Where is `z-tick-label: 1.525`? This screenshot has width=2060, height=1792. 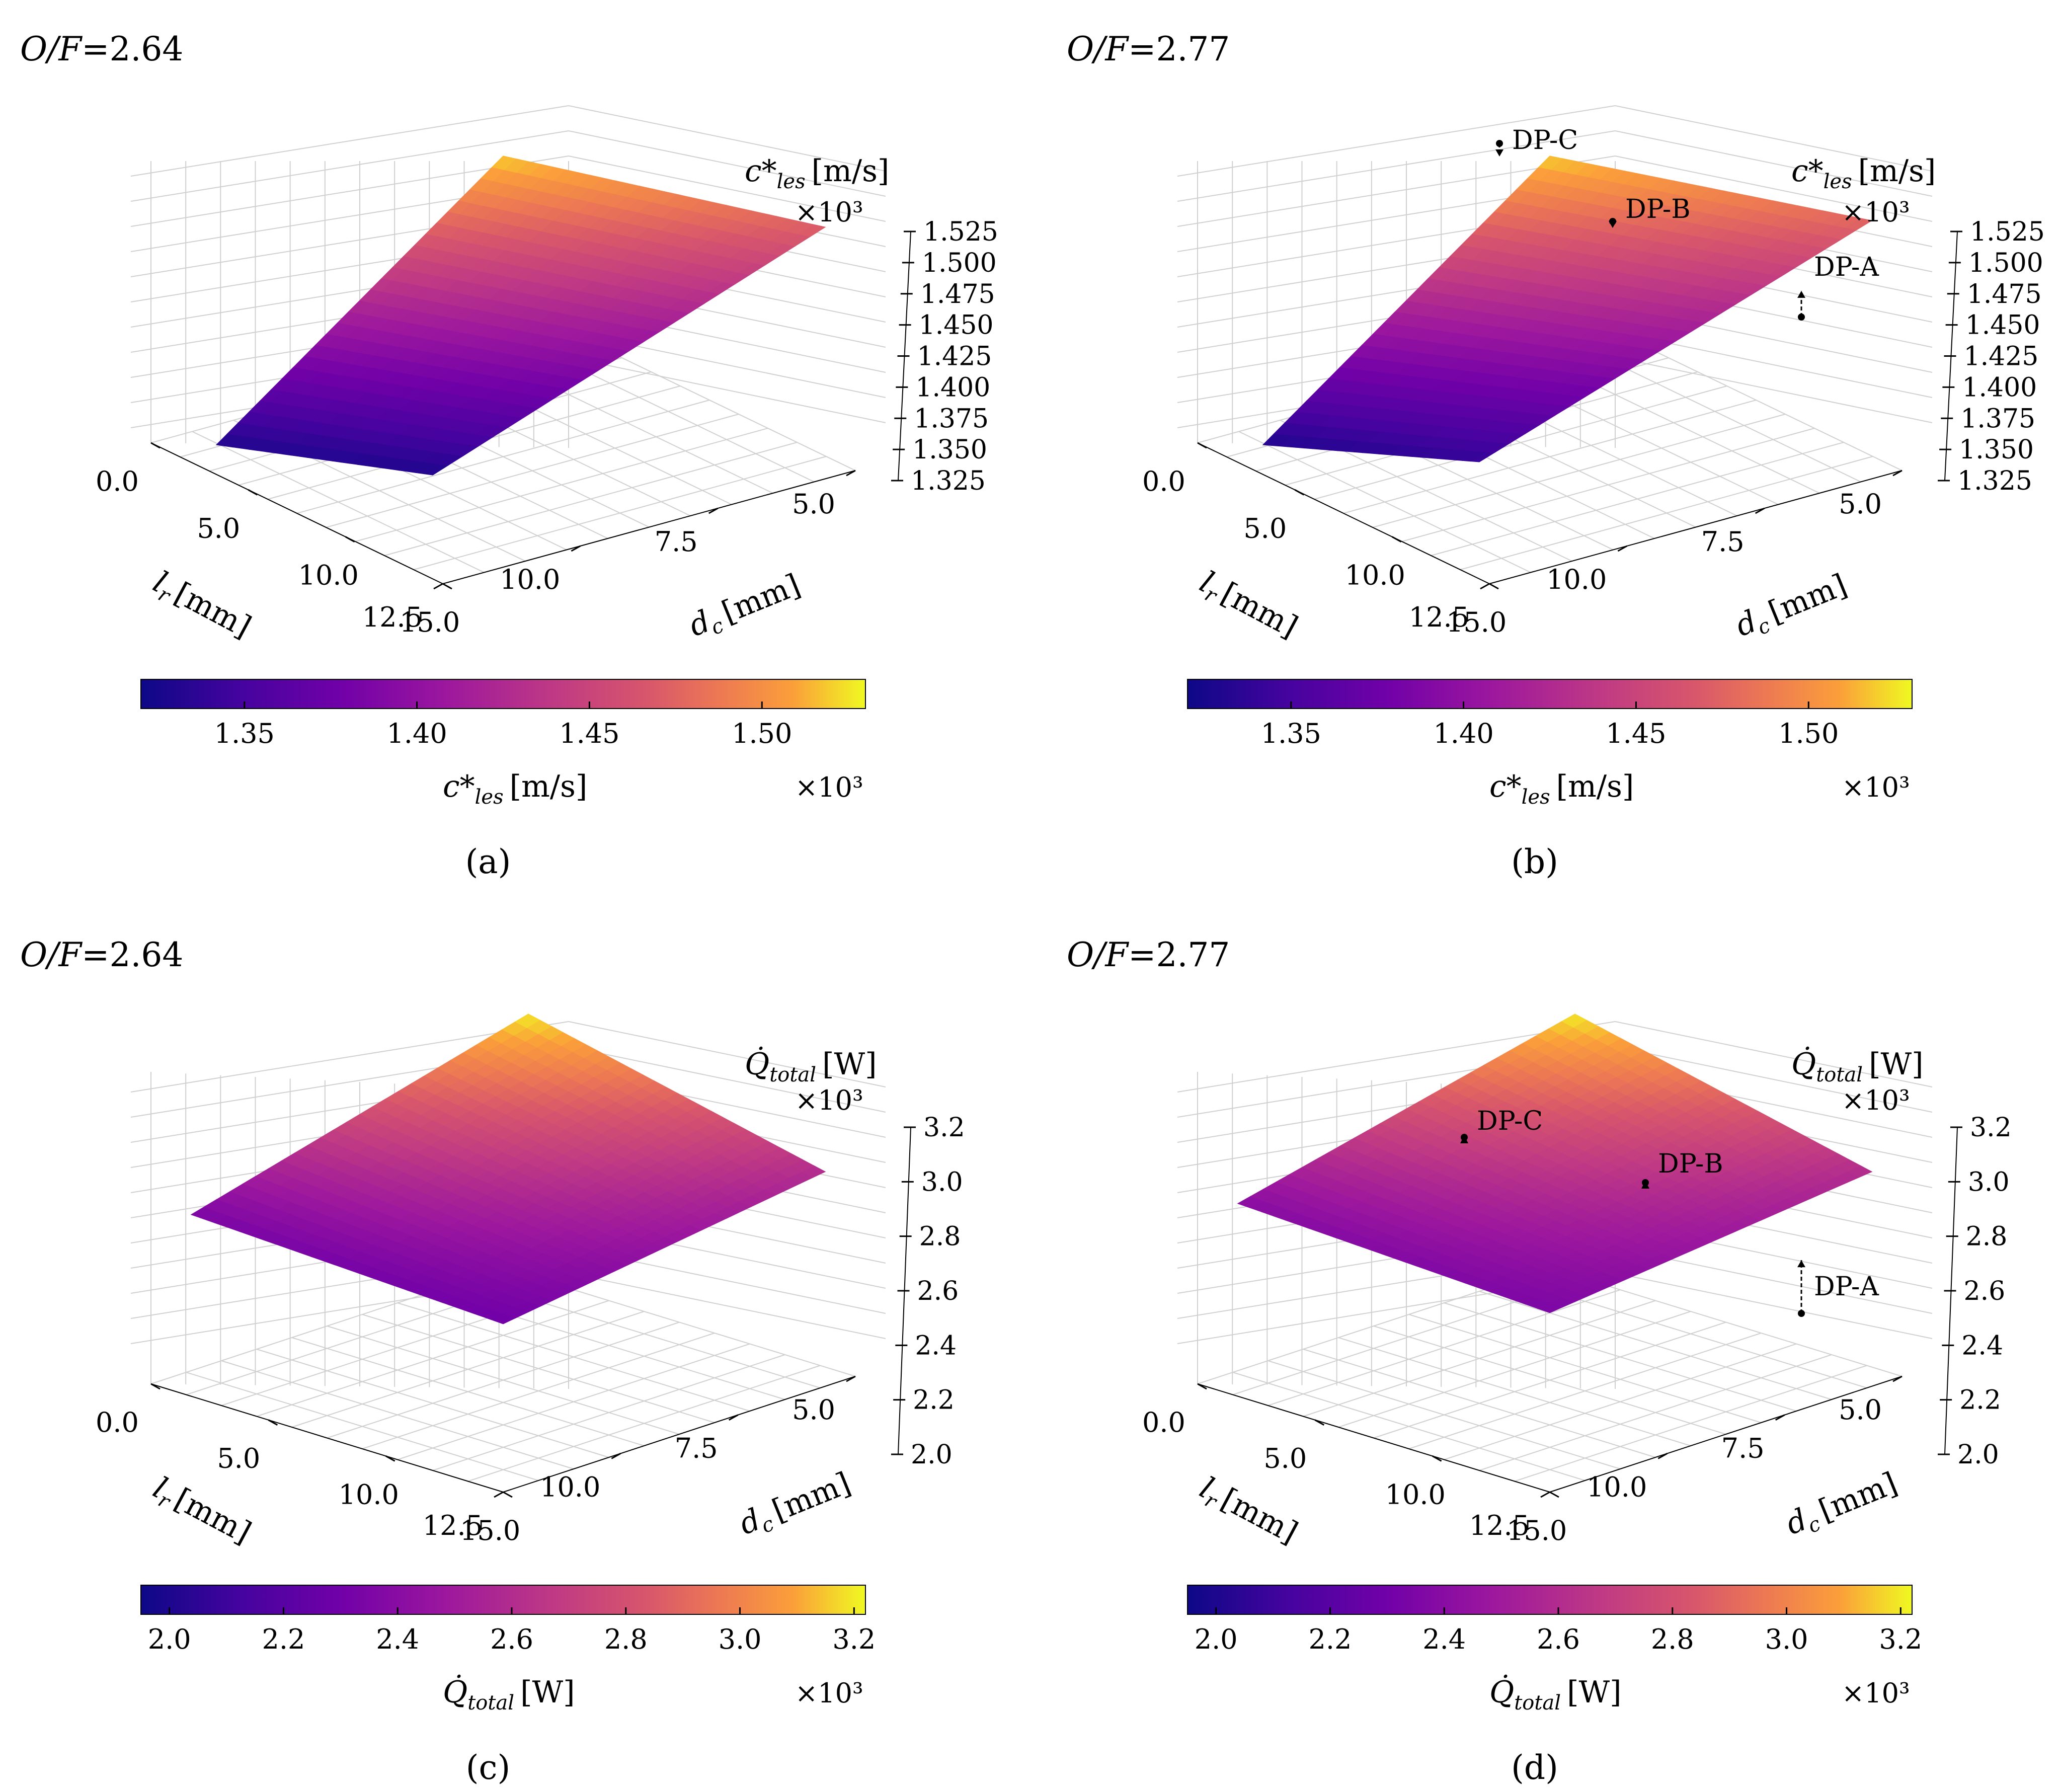 z-tick-label: 1.525 is located at coordinates (961, 232).